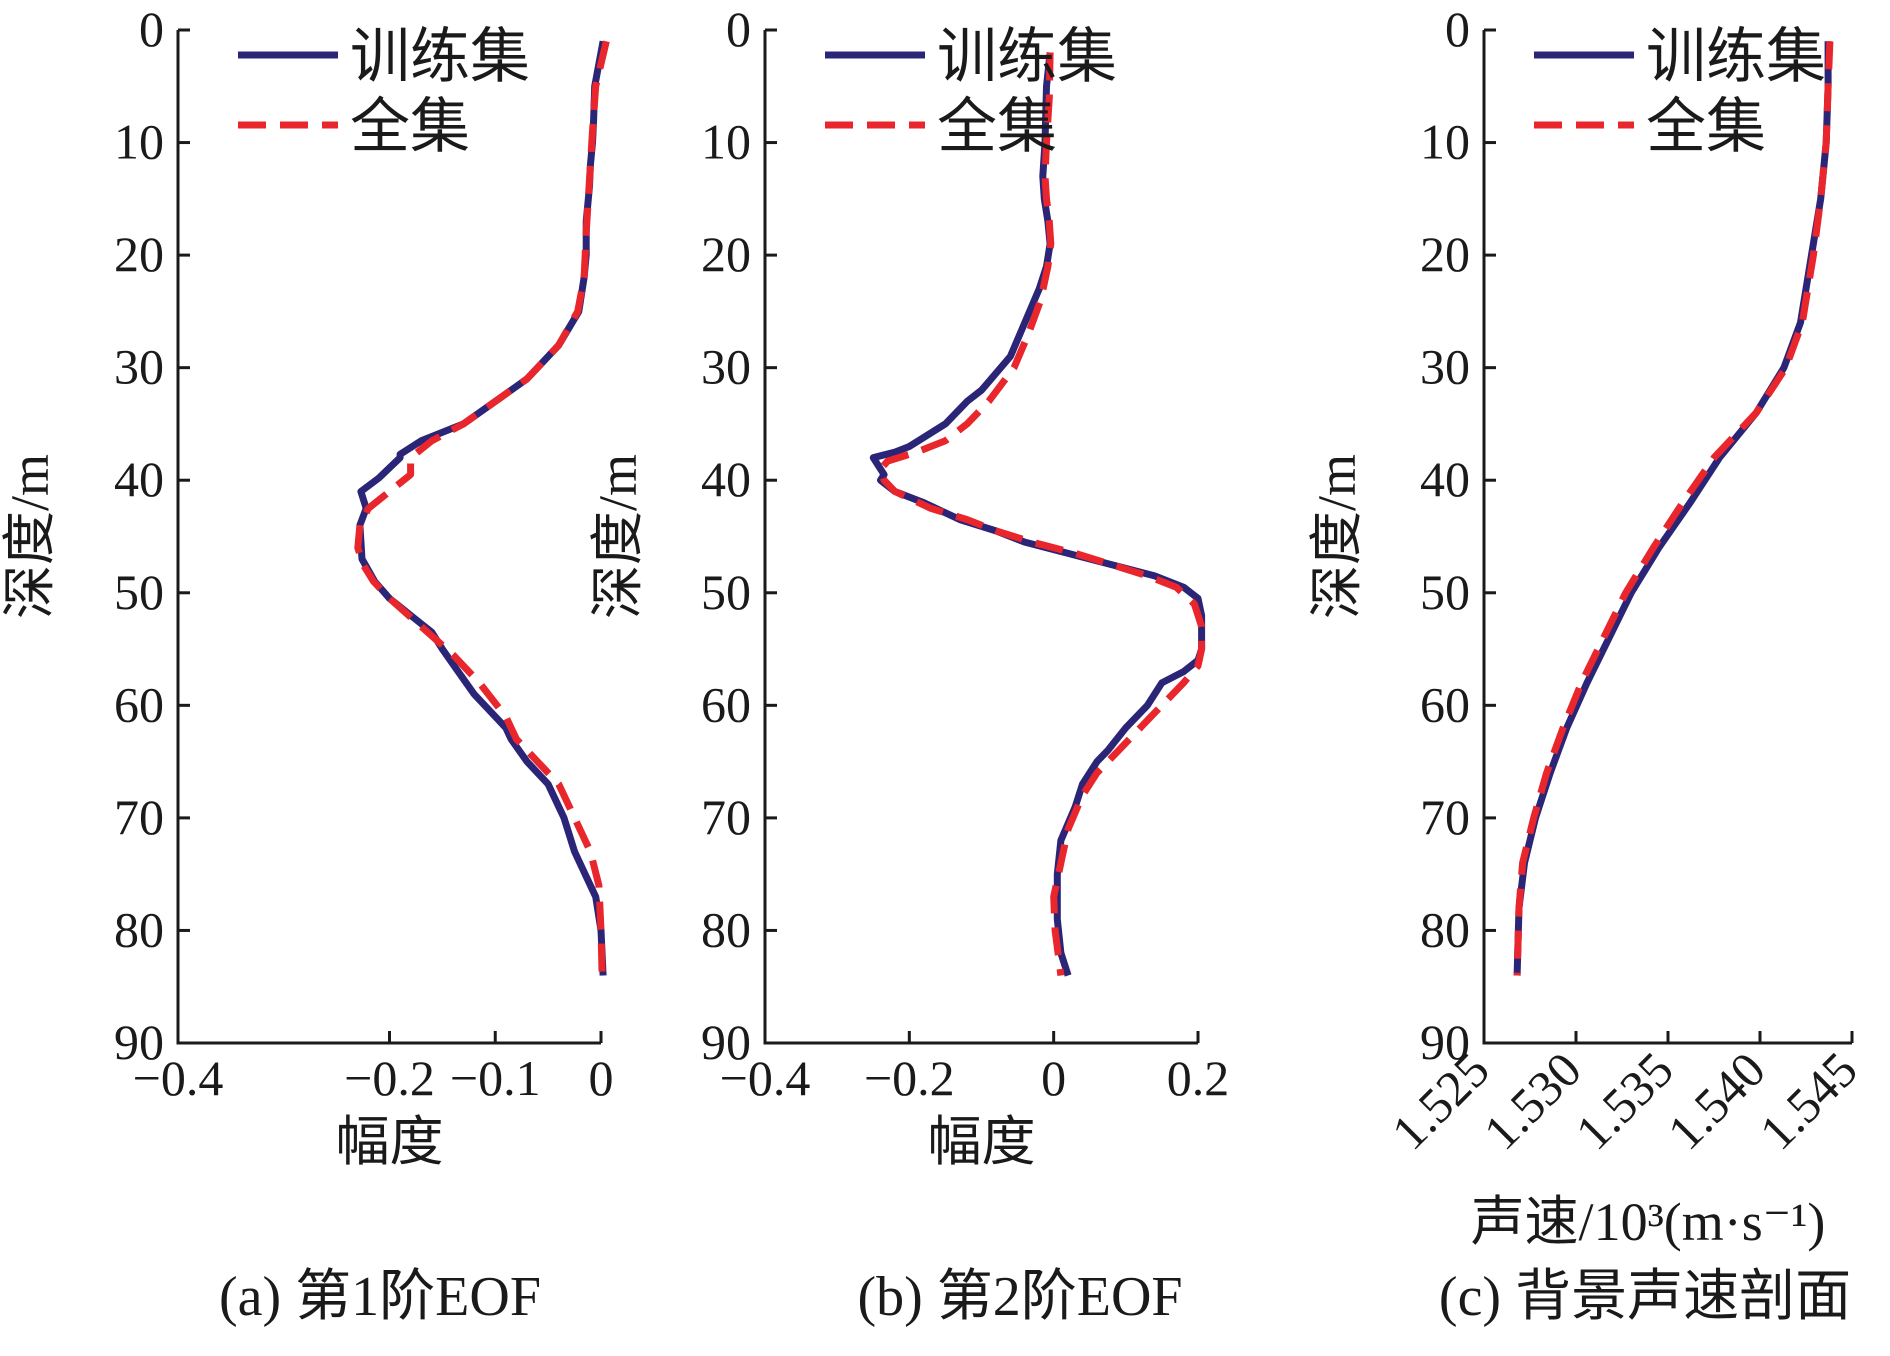 Image resolution: width=1890 pixels, height=1356 pixels. What do you see at coordinates (1624, 1100) in the screenshot?
I see `x-tick-label: 1.535` at bounding box center [1624, 1100].